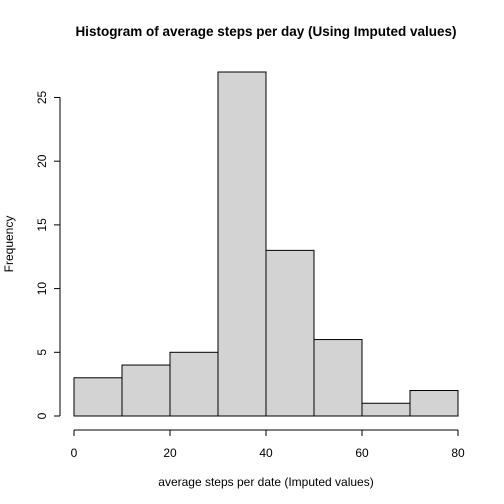 This screenshot has width=504, height=504. I want to click on y-tick-label-15: 15, so click(42, 225).